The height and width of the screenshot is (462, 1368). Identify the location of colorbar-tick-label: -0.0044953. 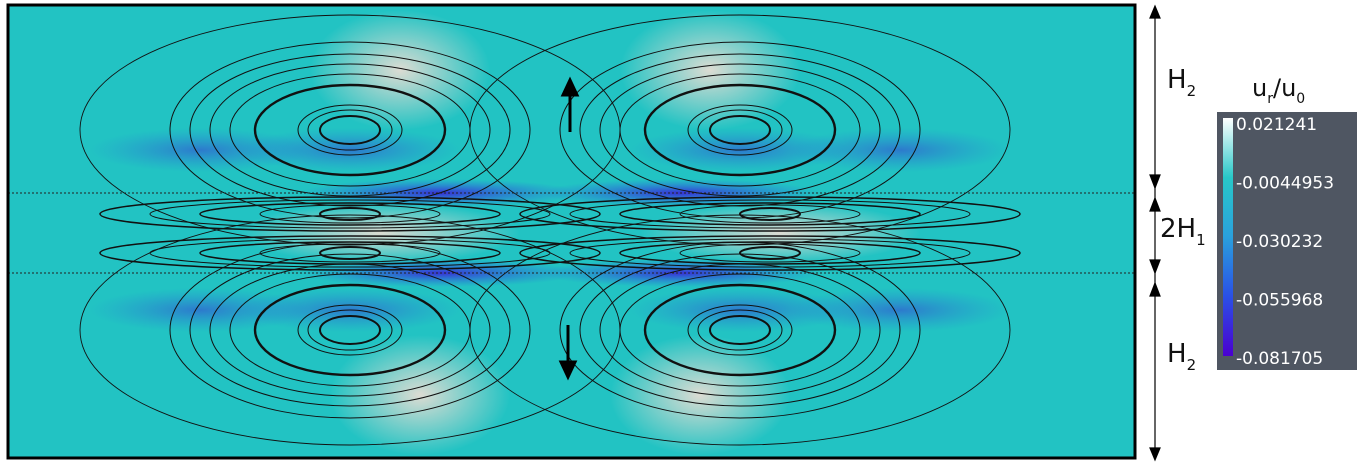
(1285, 184).